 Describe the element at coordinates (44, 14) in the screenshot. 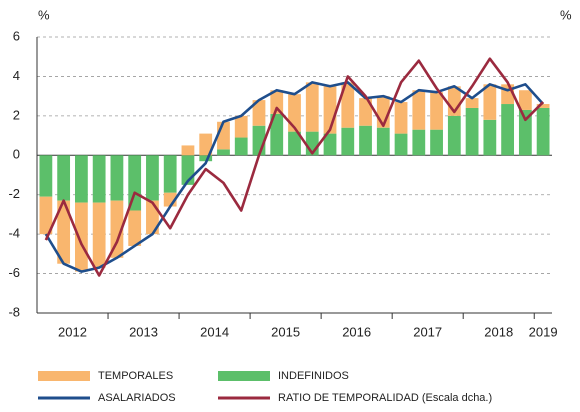

I see `y-unit: %` at that location.